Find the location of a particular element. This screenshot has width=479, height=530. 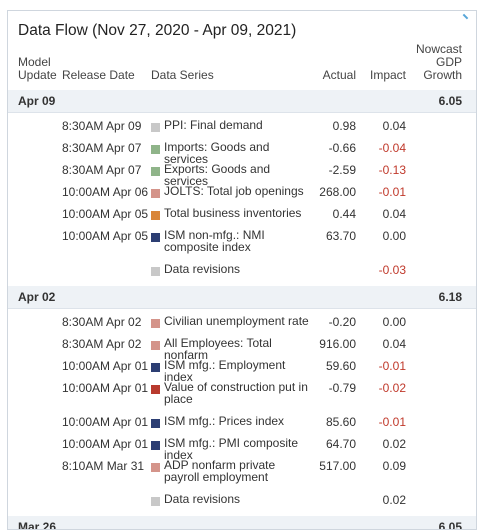

table-row: Data revisions -0.03 is located at coordinates (242, 274).